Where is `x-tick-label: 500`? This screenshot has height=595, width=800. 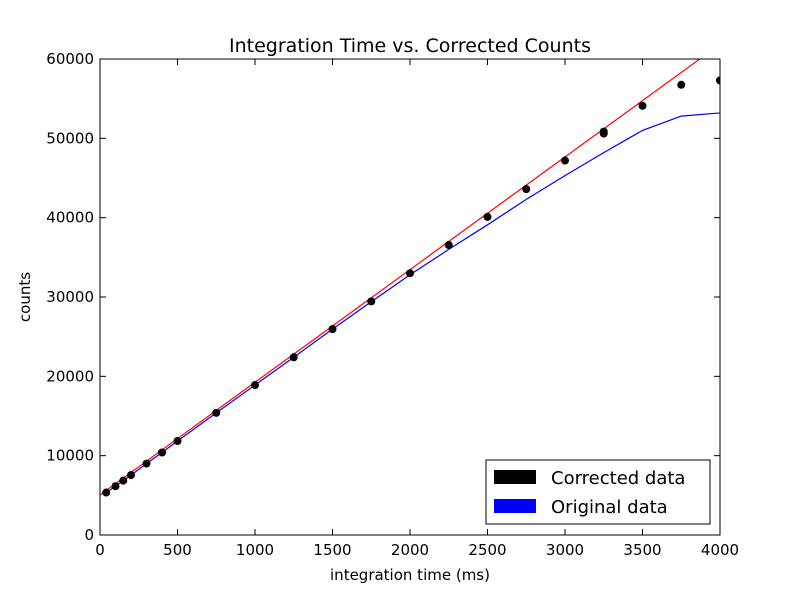 x-tick-label: 500 is located at coordinates (177, 550).